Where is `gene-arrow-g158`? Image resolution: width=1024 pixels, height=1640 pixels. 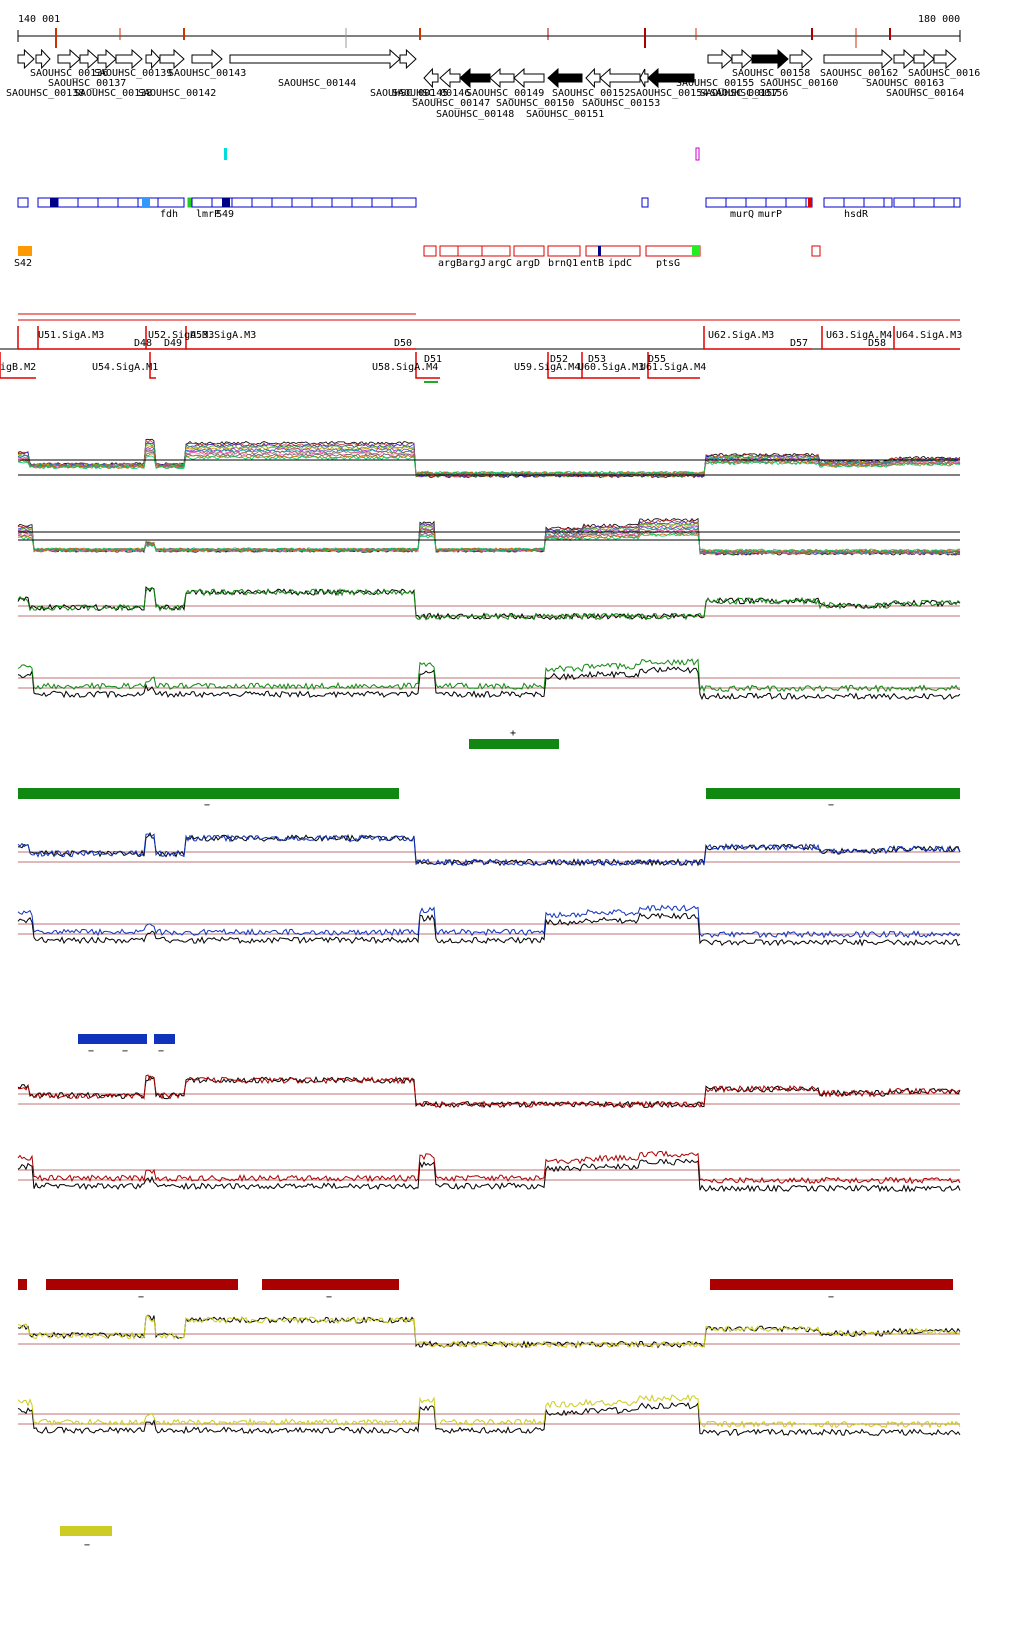 gene-arrow-g158 is located at coordinates (801, 59).